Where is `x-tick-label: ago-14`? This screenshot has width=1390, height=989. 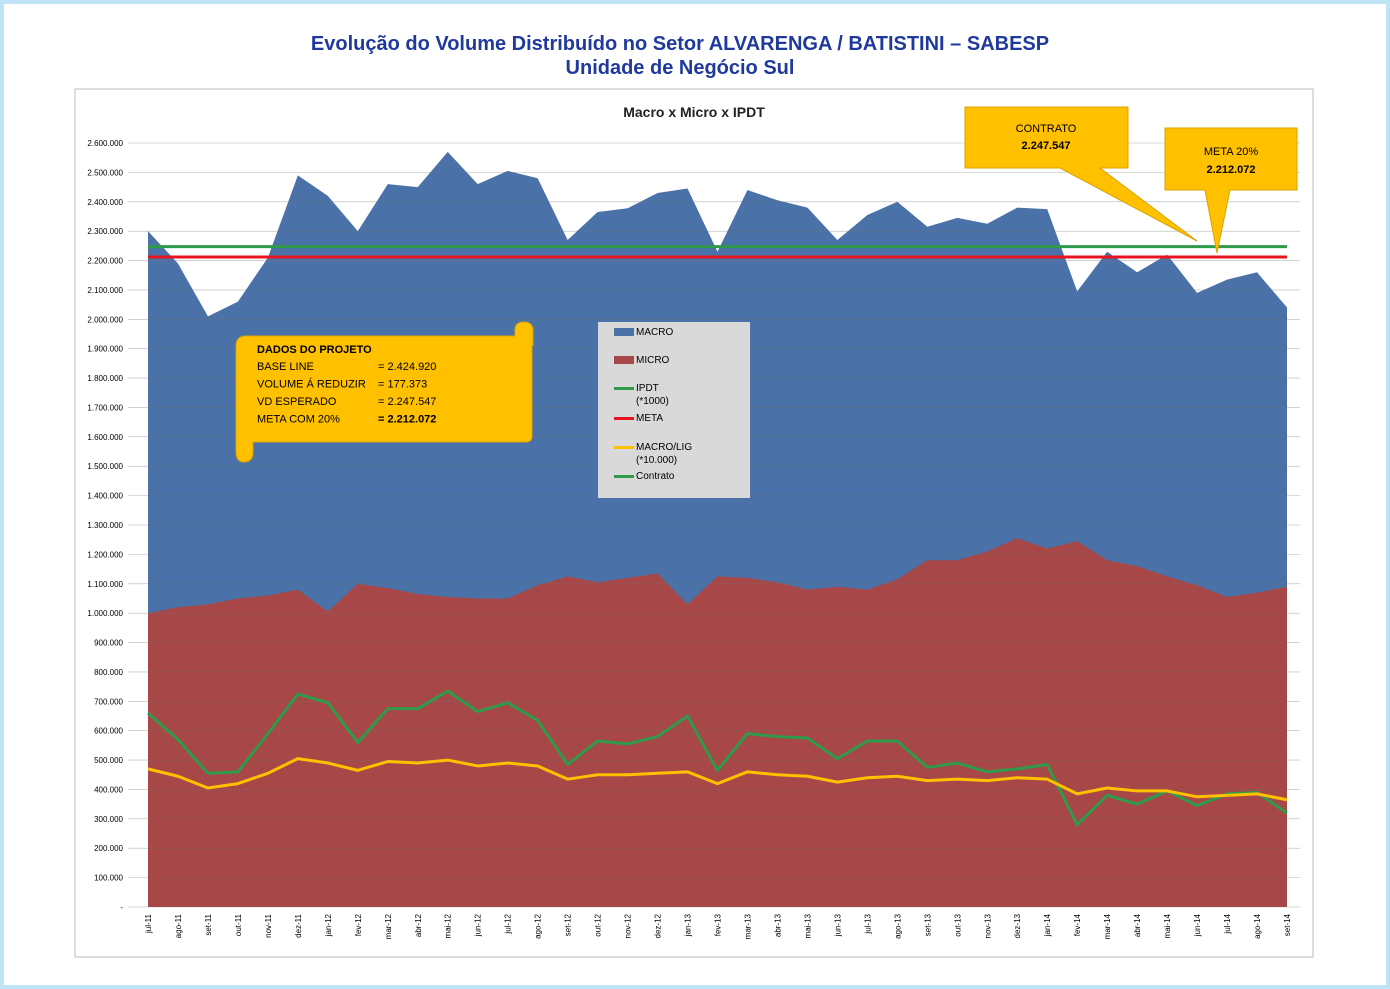
x-tick-label: ago-14 is located at coordinates (1257, 925).